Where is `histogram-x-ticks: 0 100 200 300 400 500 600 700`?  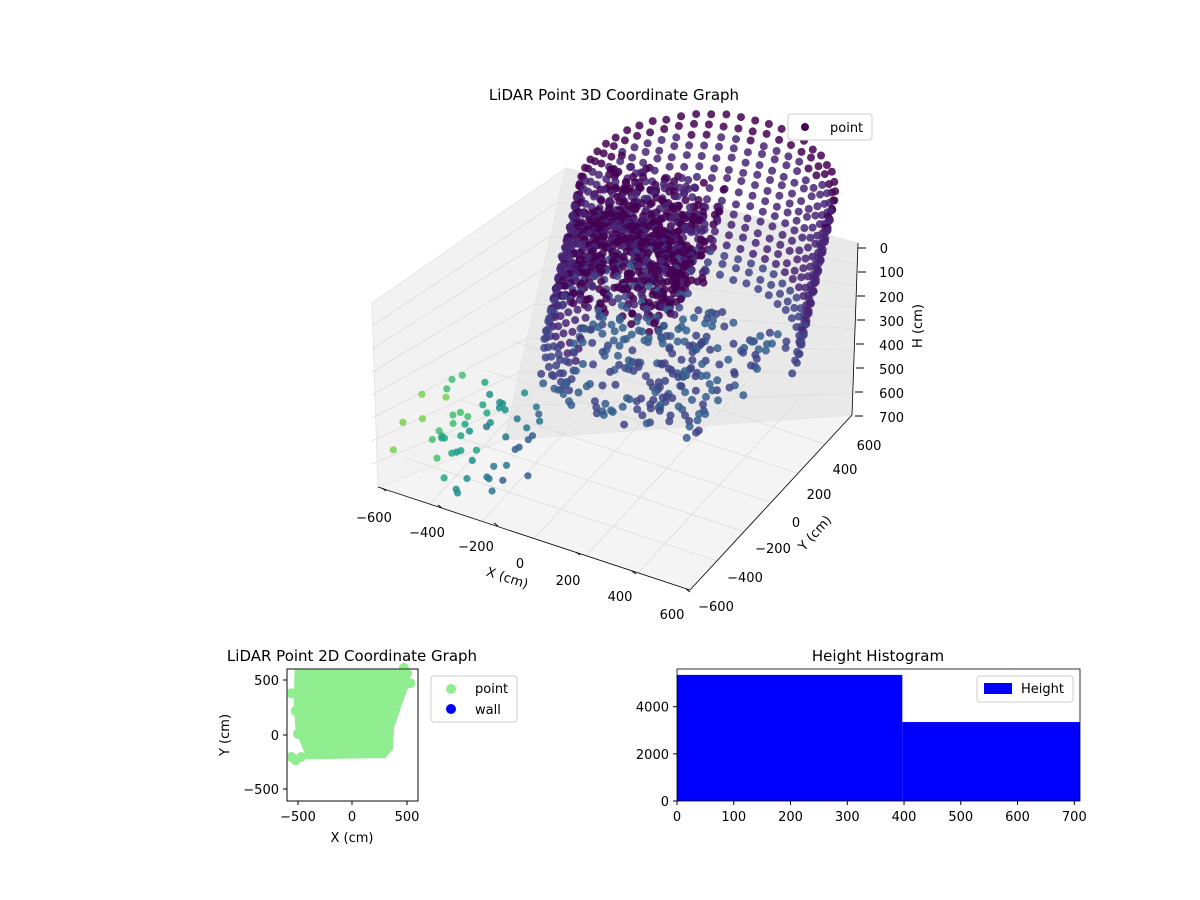
histogram-x-ticks: 0 100 200 300 400 500 600 700 is located at coordinates (880, 813).